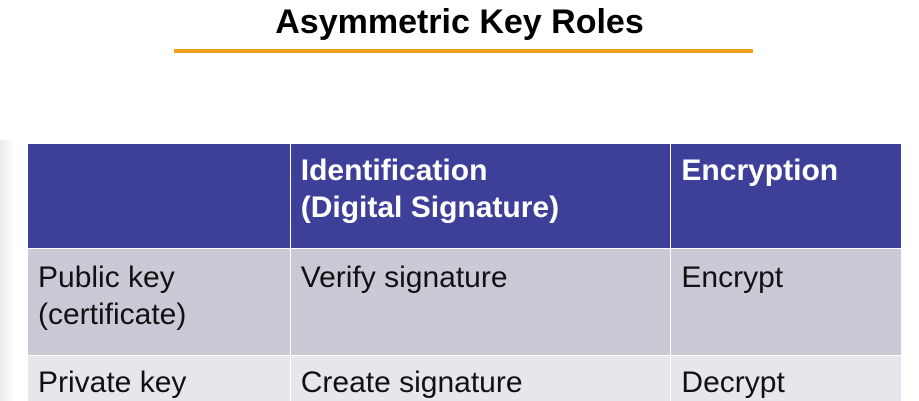 Image resolution: width=919 pixels, height=401 pixels. What do you see at coordinates (786, 378) in the screenshot?
I see `cell-encryption: Decrypt` at bounding box center [786, 378].